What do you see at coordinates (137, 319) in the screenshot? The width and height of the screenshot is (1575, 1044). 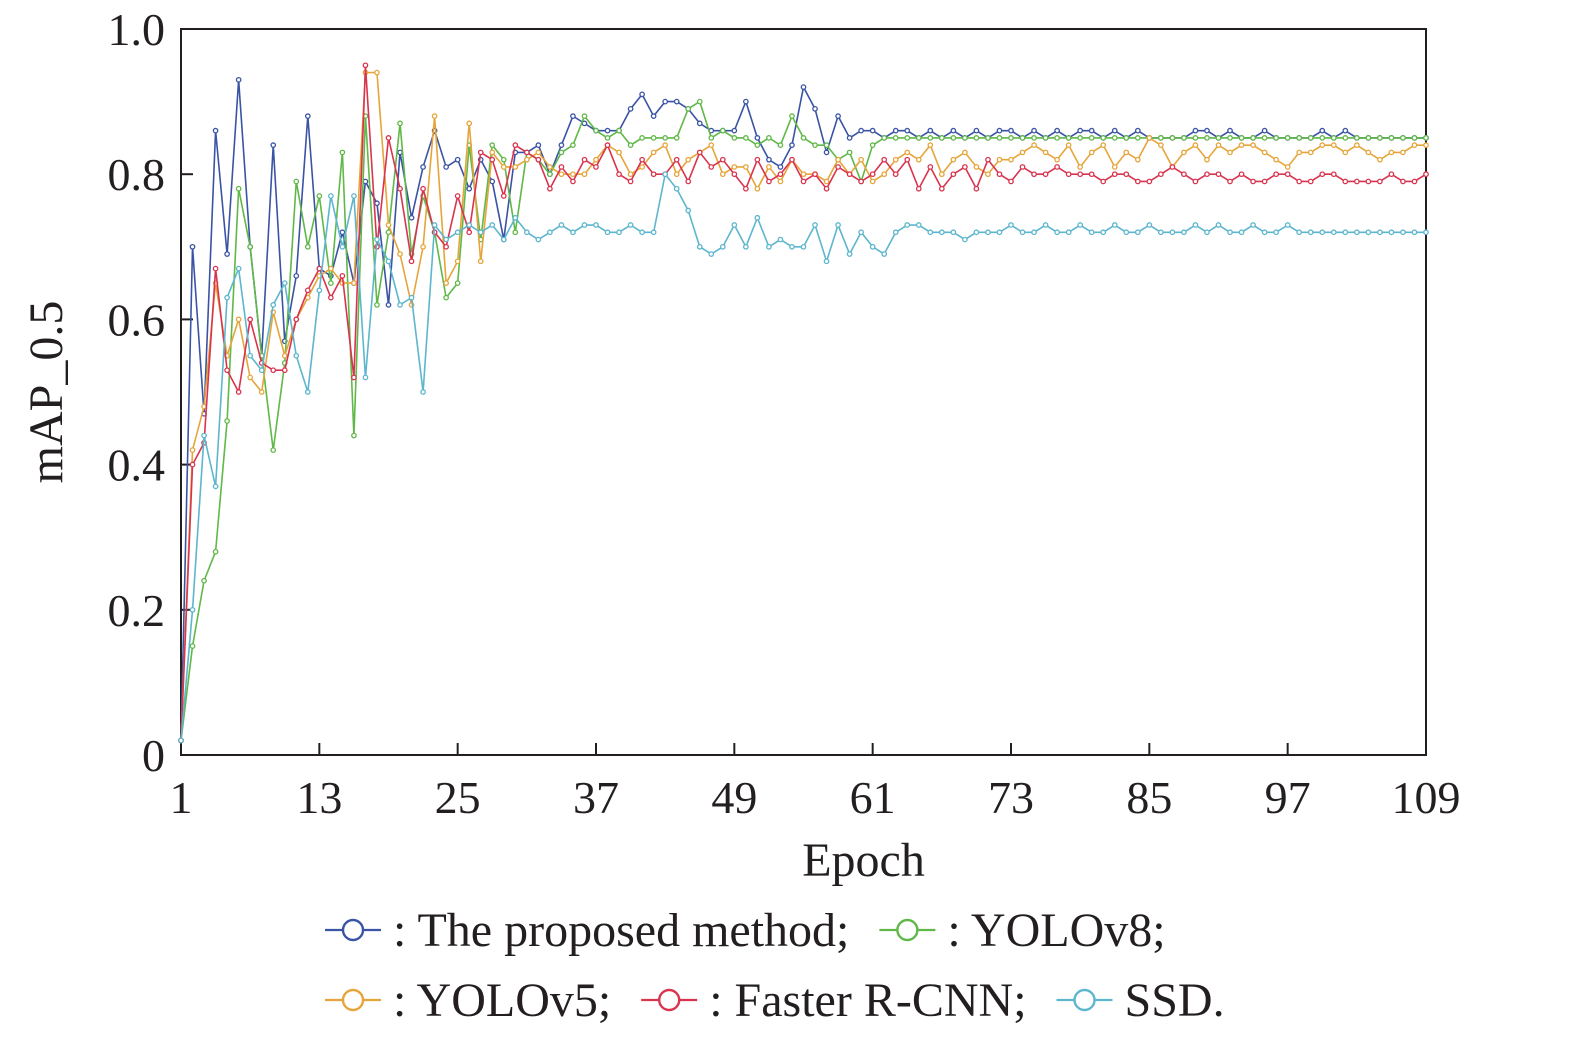 I see `y-tick-label: 0.6` at bounding box center [137, 319].